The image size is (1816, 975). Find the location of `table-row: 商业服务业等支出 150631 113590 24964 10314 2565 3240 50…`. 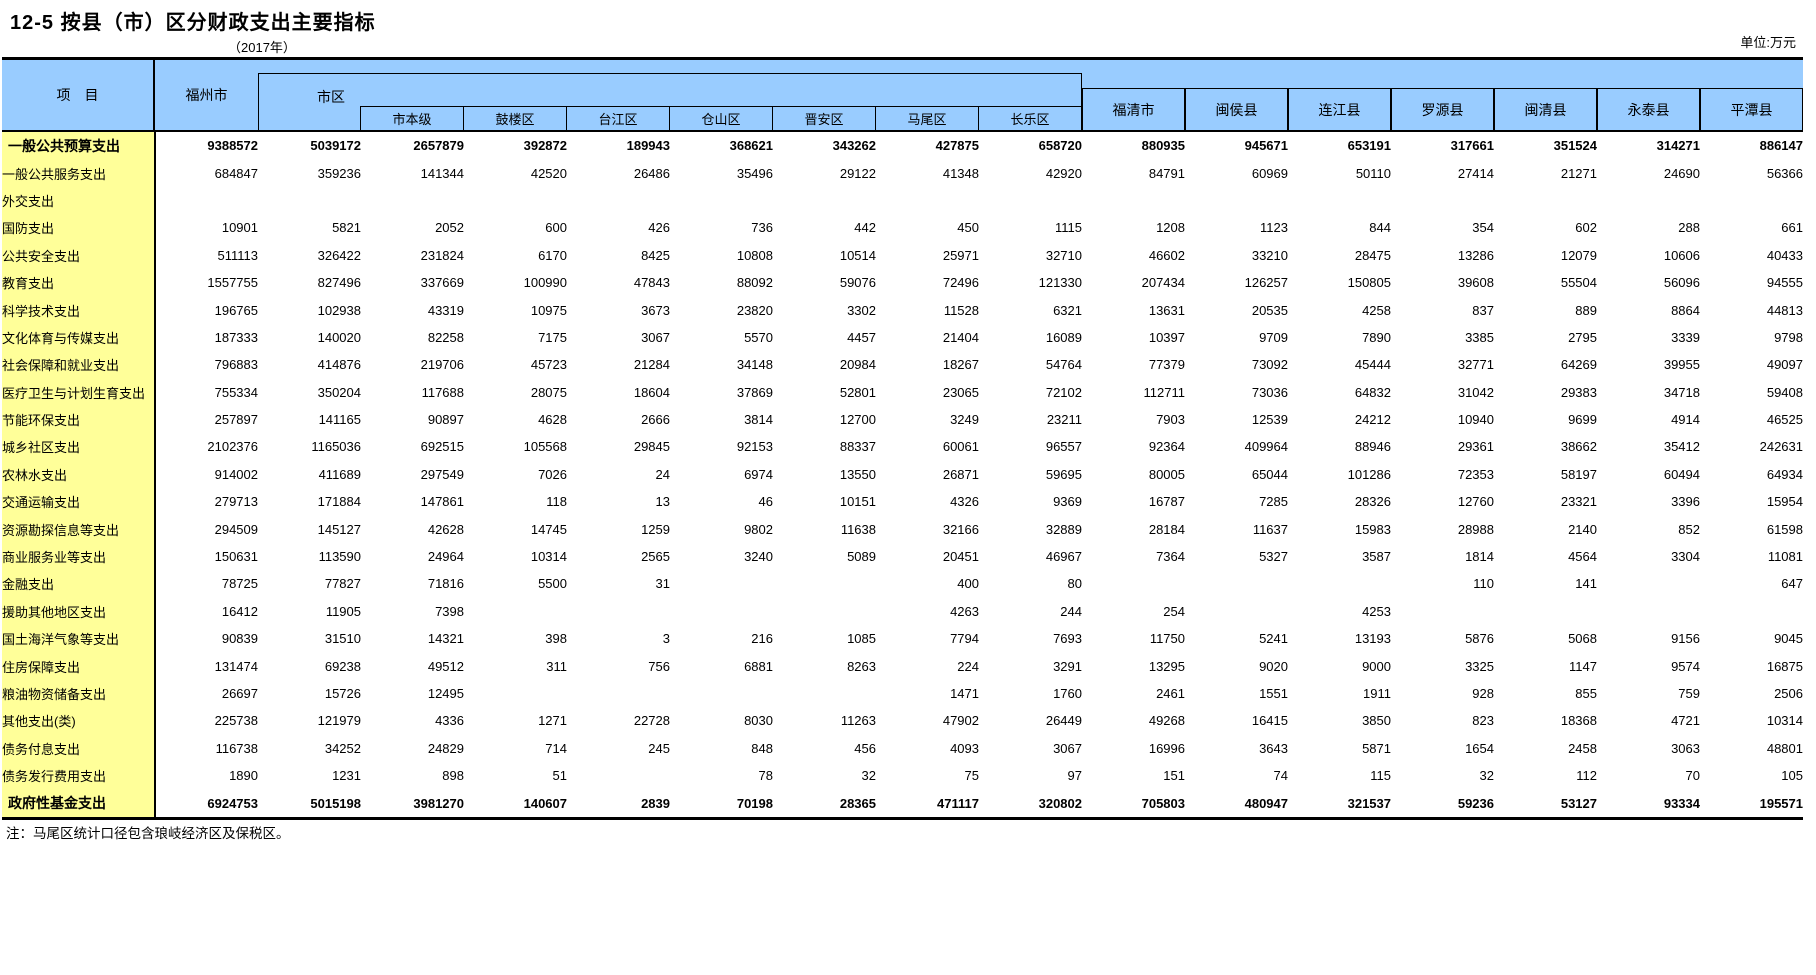

table-row: 商业服务业等支出 150631 113590 24964 10314 2565 3240 50… is located at coordinates (902, 556).